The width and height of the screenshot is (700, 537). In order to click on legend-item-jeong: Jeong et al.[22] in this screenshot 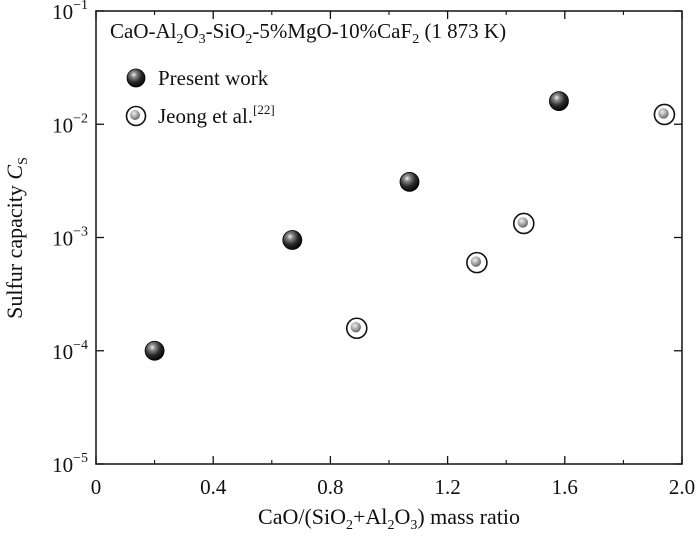, I will do `click(200, 115)`.